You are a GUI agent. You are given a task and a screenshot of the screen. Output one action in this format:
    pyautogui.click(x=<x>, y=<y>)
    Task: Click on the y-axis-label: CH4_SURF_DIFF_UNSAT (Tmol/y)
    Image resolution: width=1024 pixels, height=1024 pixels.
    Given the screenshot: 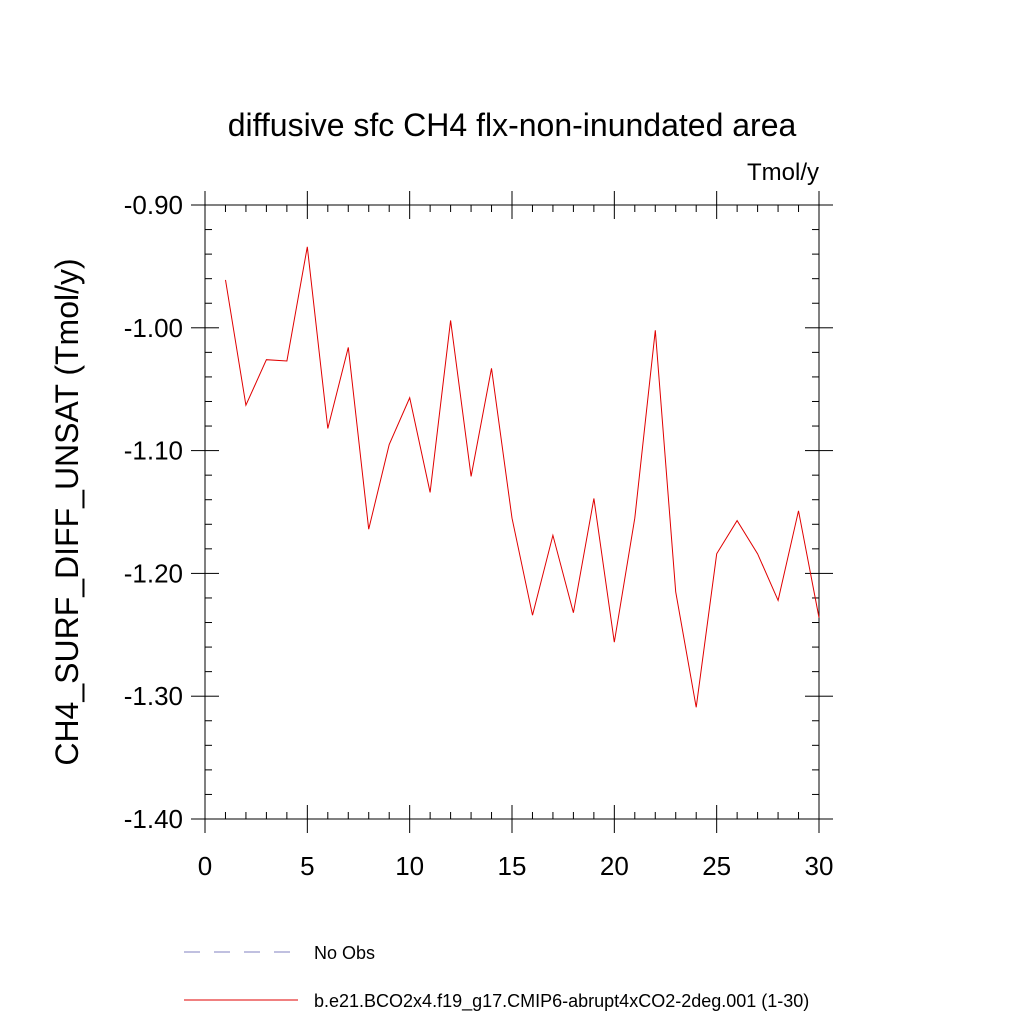 What is the action you would take?
    pyautogui.click(x=67, y=511)
    